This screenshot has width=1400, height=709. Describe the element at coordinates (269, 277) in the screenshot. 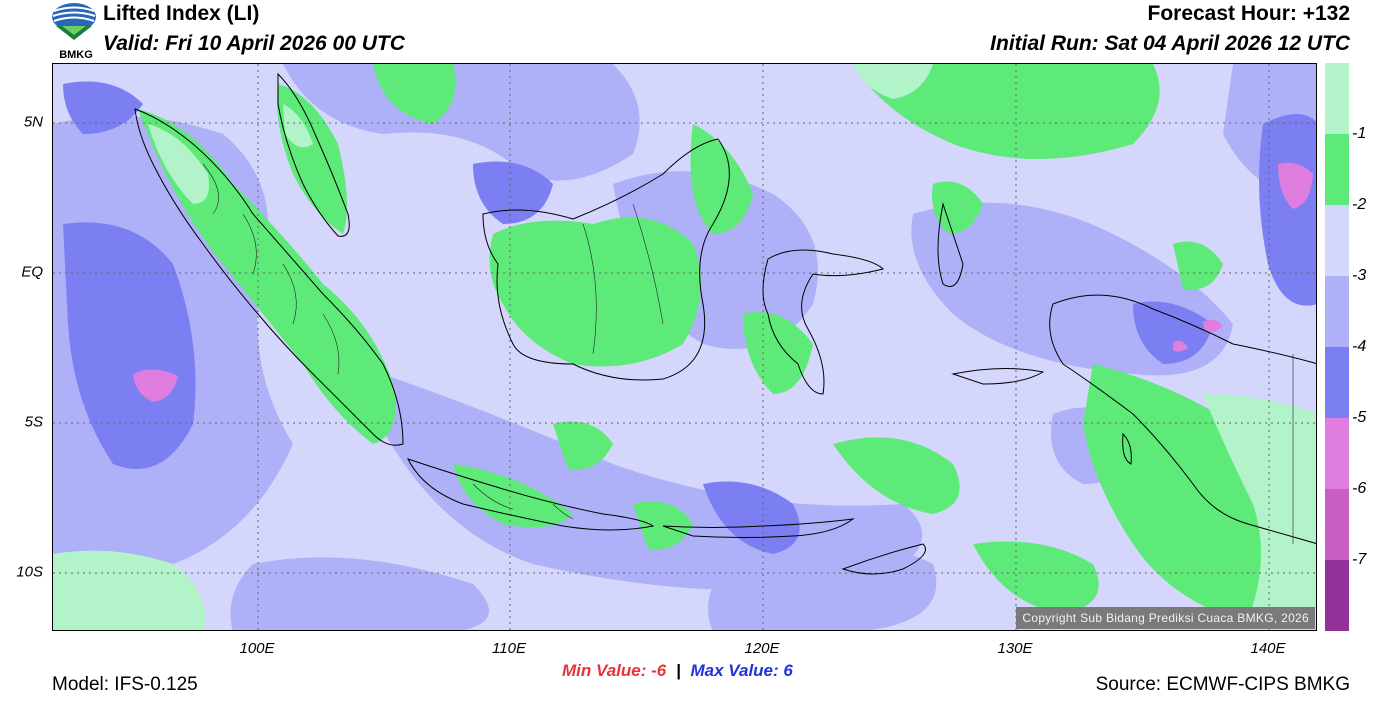

I see `sumatra-coast` at that location.